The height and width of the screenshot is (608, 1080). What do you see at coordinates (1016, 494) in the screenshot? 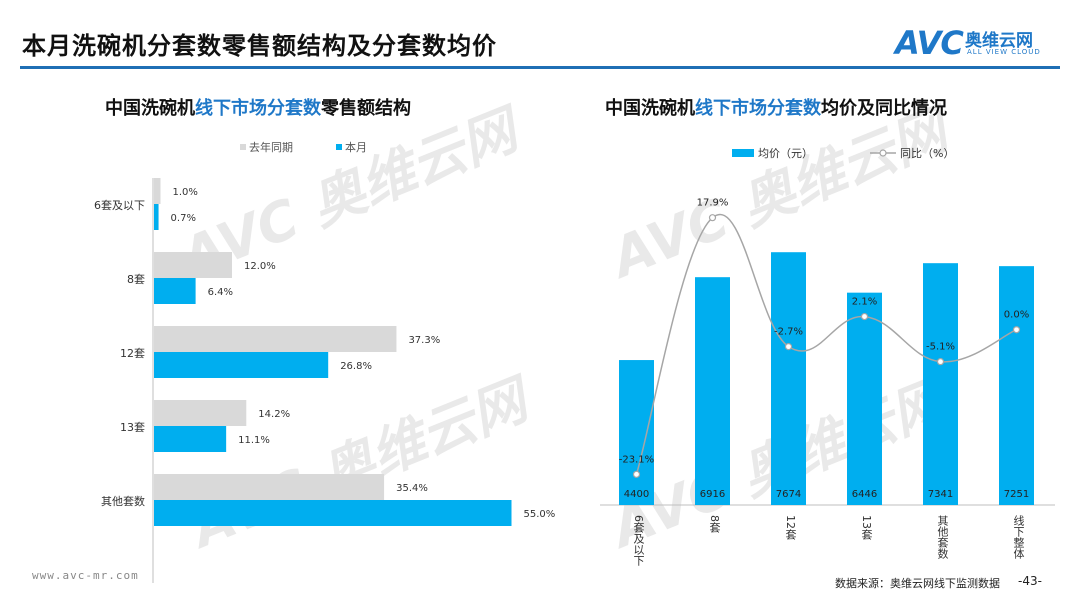
I see `bar-value-label: 7251` at bounding box center [1016, 494].